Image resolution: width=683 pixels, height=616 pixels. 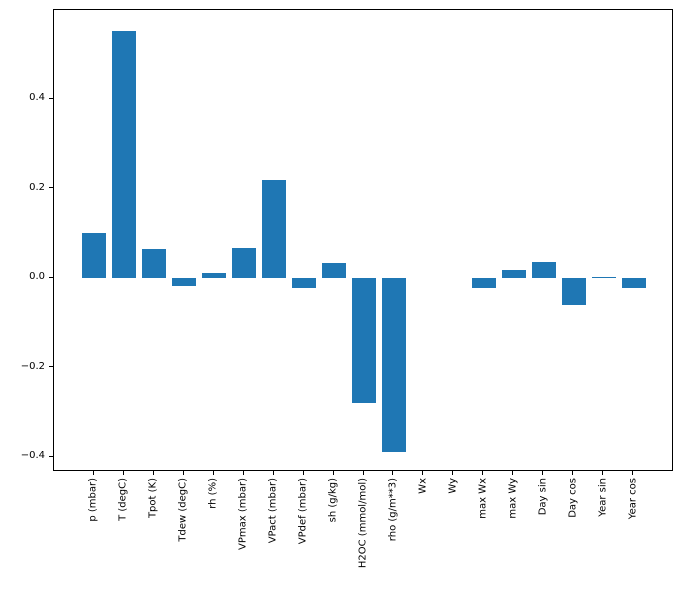 What do you see at coordinates (543, 269) in the screenshot?
I see `bar-Day sin` at bounding box center [543, 269].